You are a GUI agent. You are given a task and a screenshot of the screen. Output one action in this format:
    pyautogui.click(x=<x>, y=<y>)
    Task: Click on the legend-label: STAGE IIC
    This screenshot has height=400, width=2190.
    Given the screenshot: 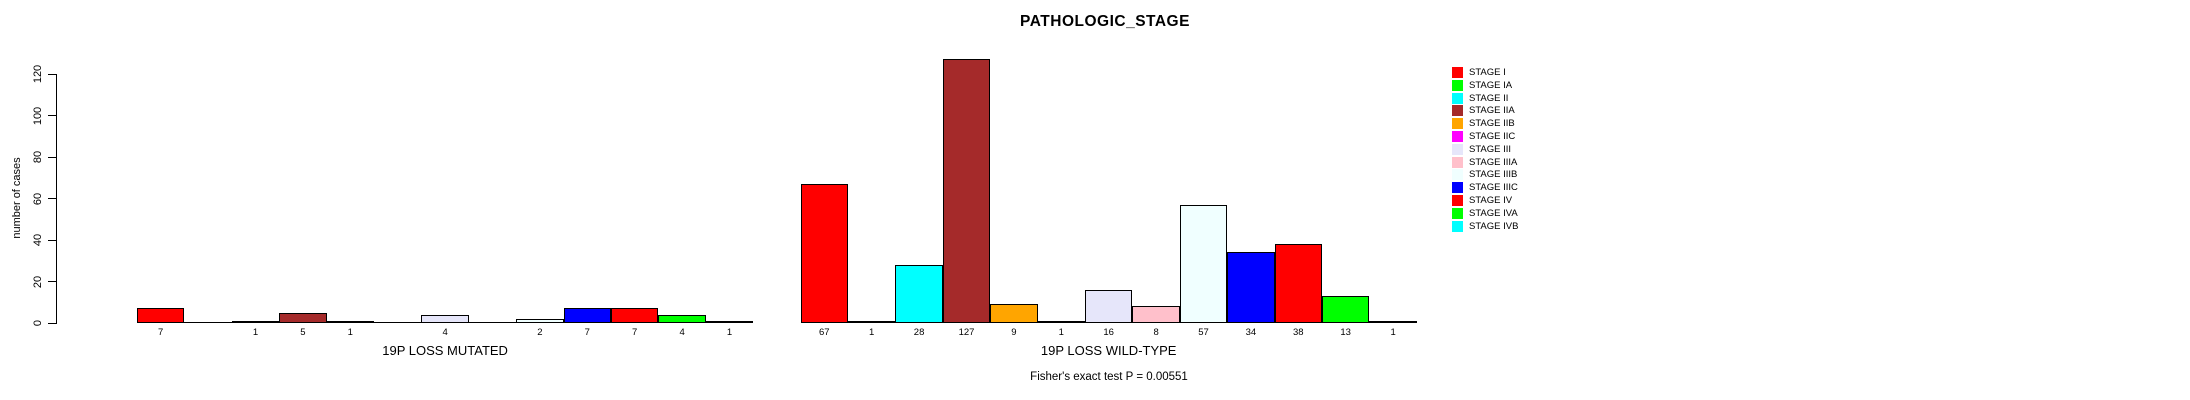 What is the action you would take?
    pyautogui.click(x=1492, y=136)
    